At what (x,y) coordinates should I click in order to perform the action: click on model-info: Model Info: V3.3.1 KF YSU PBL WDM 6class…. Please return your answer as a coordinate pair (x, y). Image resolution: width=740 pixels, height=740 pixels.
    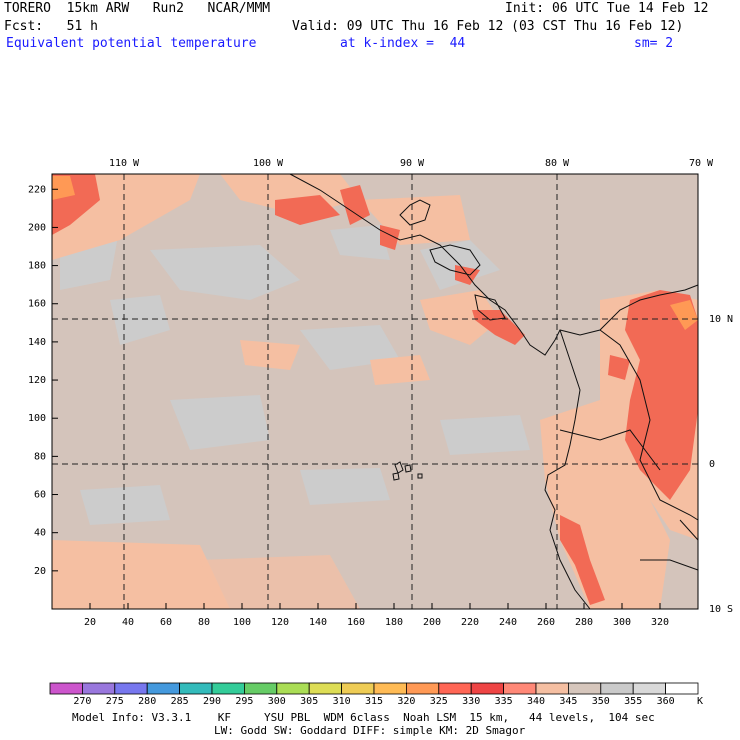
    Looking at the image, I should click on (363, 717).